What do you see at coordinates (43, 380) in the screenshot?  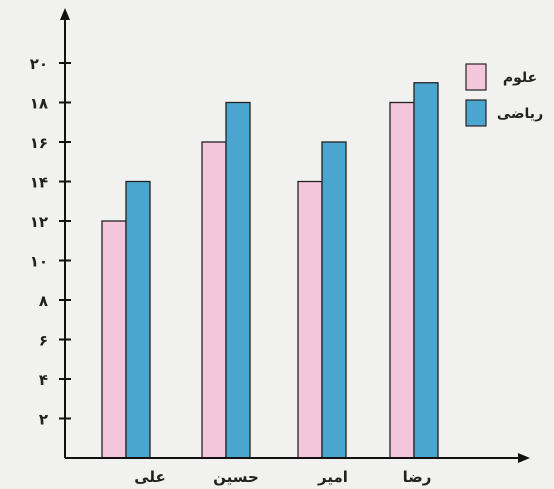 I see `y-tick-label: ۴` at bounding box center [43, 380].